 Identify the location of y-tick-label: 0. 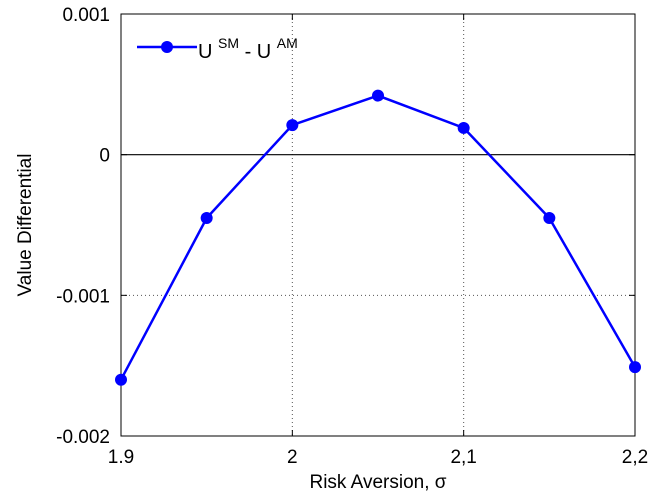
(104, 156).